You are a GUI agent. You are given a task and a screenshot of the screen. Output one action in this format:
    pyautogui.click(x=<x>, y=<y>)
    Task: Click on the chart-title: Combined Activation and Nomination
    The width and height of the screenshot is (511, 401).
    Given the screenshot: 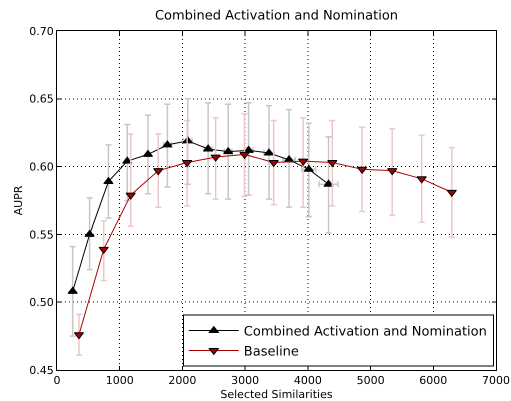 What is the action you would take?
    pyautogui.click(x=276, y=16)
    